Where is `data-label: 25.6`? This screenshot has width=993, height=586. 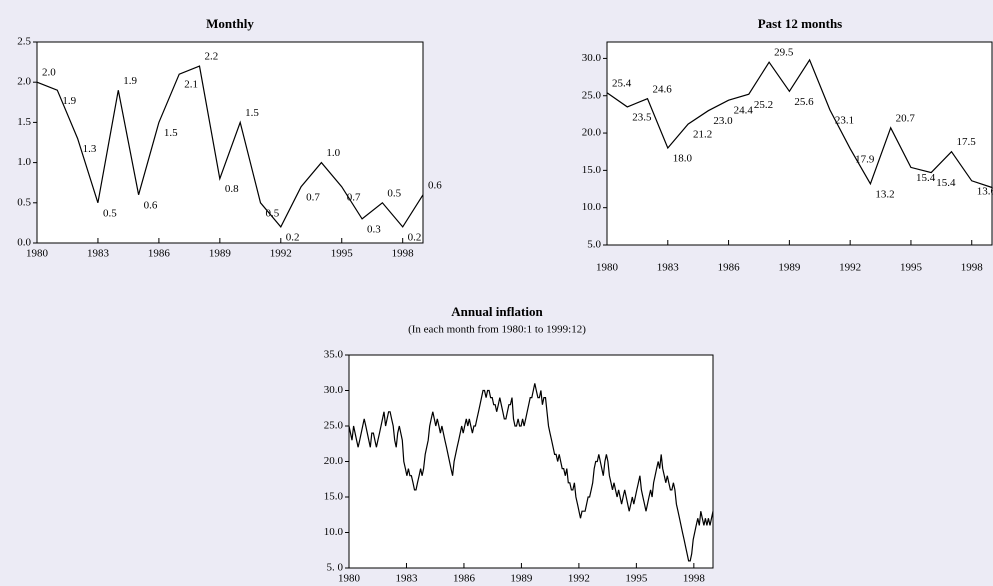 data-label: 25.6 is located at coordinates (804, 102).